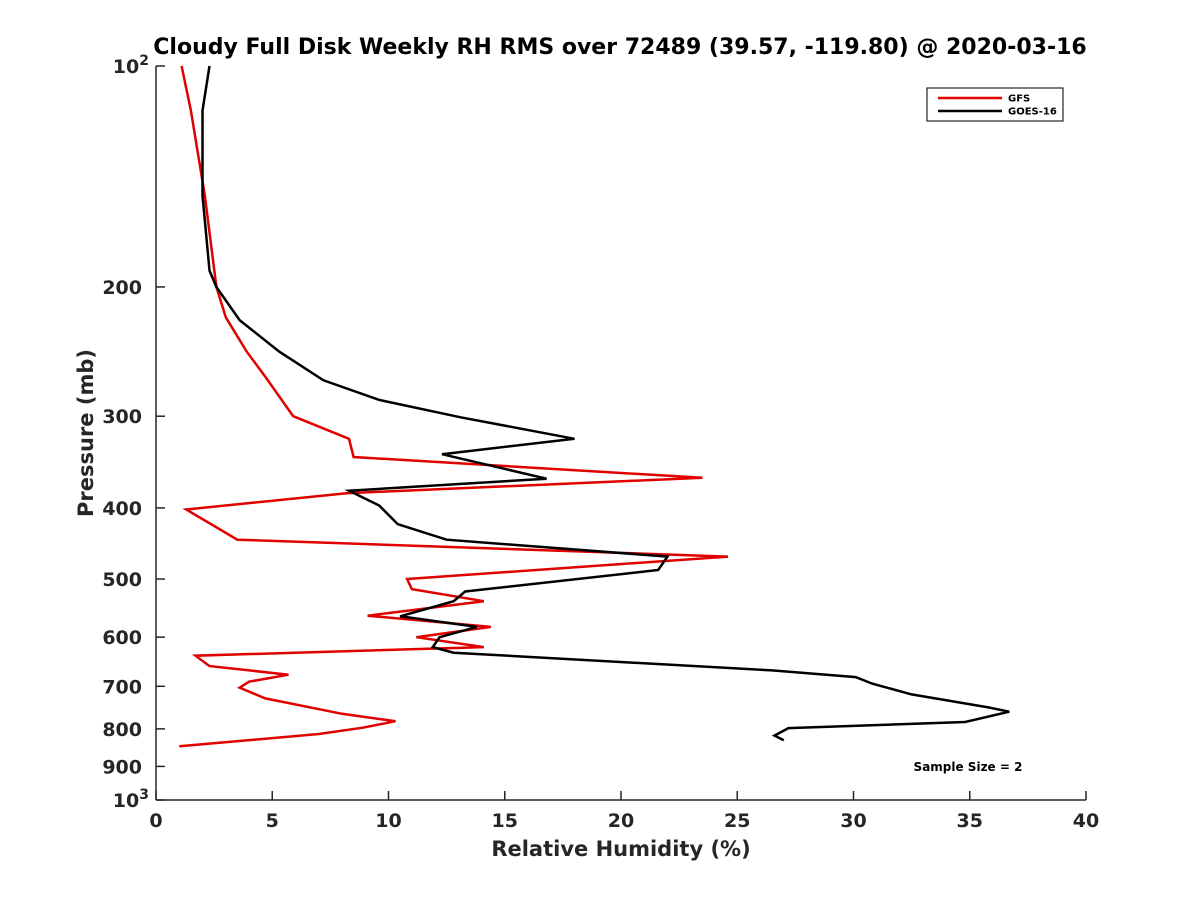 The image size is (1200, 900). I want to click on legend-box, so click(995, 104).